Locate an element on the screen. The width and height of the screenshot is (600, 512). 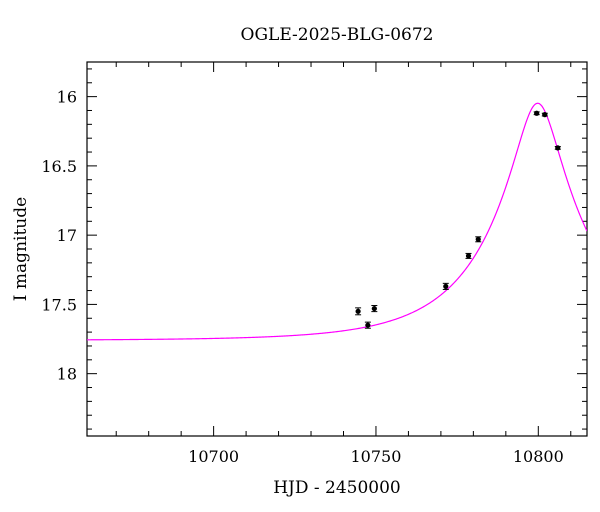
y-tick-label: 17 is located at coordinates (67, 235).